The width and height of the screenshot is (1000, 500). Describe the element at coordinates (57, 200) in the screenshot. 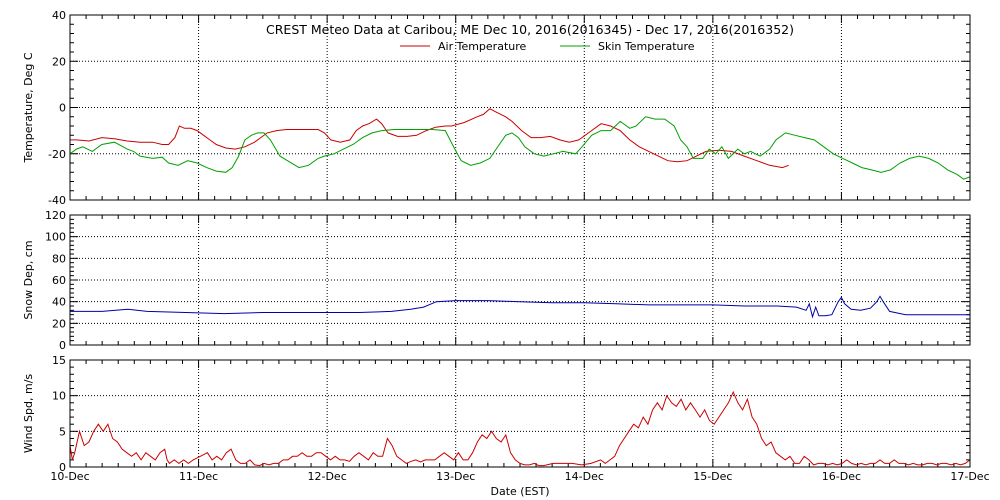

I see `y-tick-label: -40` at that location.